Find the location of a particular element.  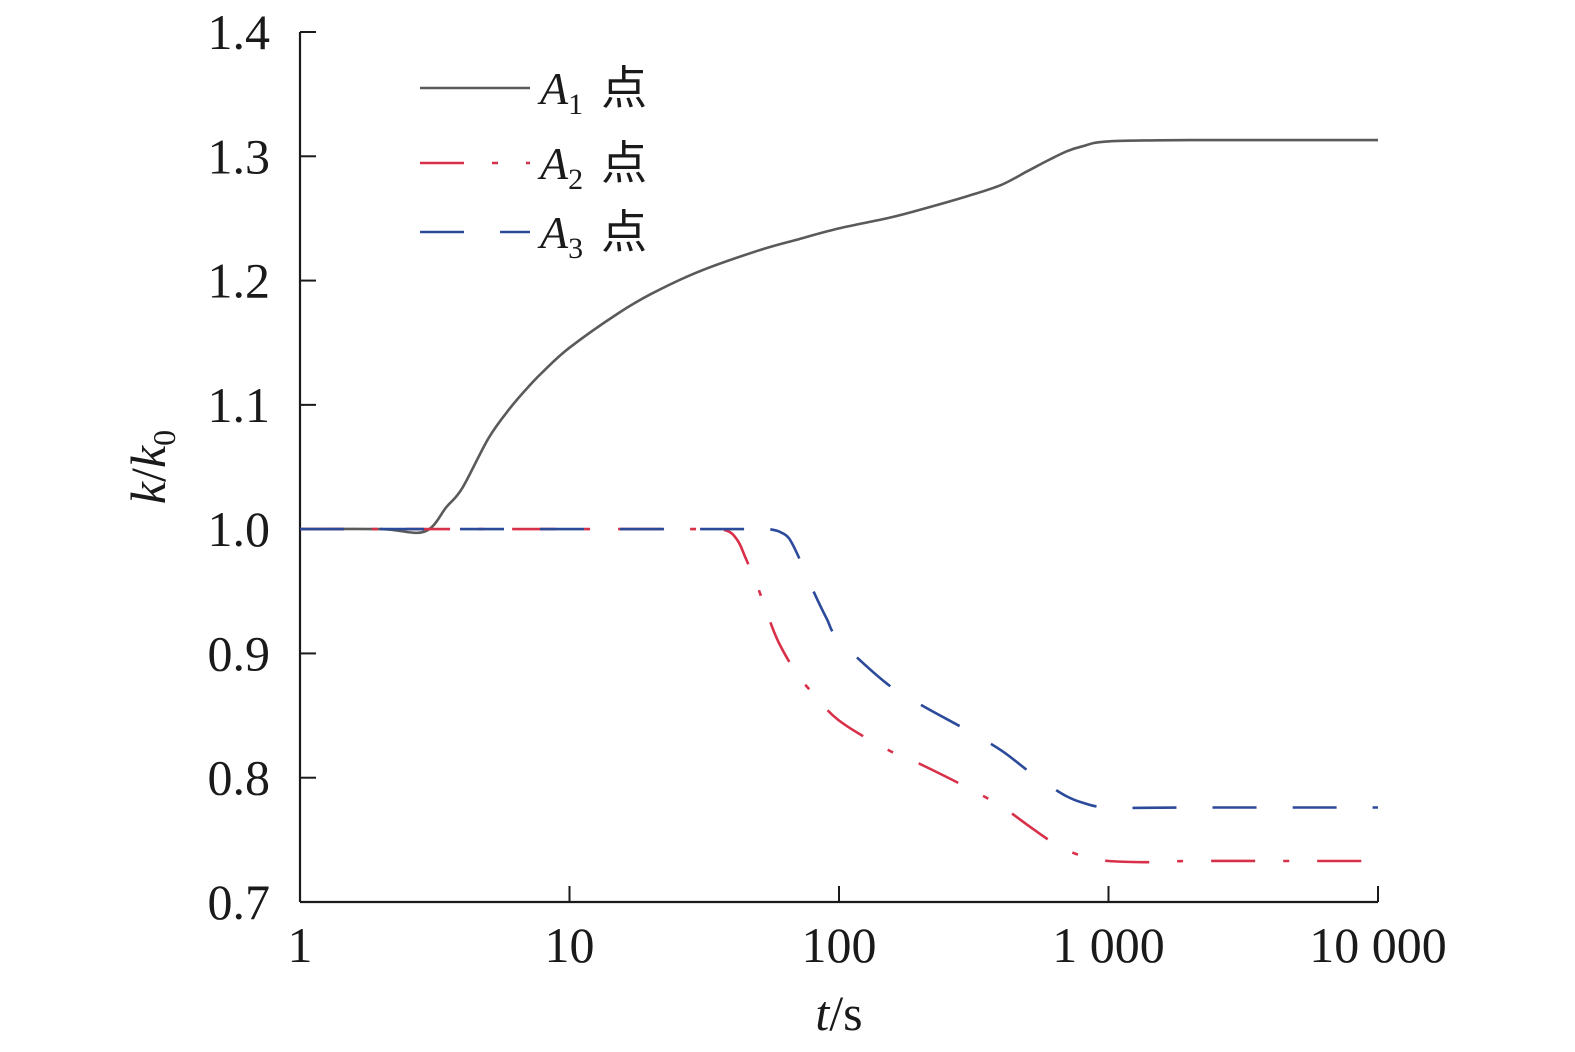

x-tick-label: 100 is located at coordinates (839, 945).